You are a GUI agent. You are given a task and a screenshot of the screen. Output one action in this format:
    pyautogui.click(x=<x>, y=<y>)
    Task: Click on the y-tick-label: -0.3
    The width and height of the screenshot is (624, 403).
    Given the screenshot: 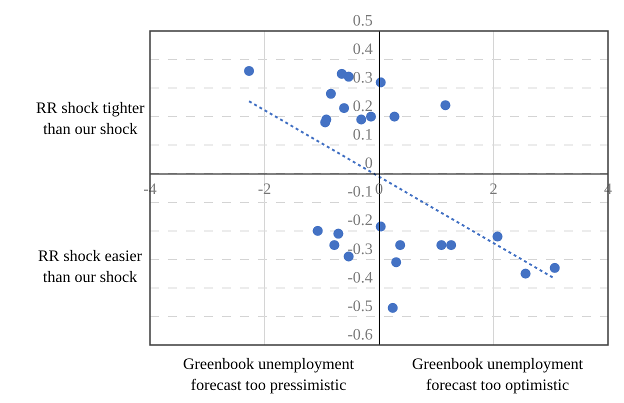 What is the action you would take?
    pyautogui.click(x=360, y=249)
    